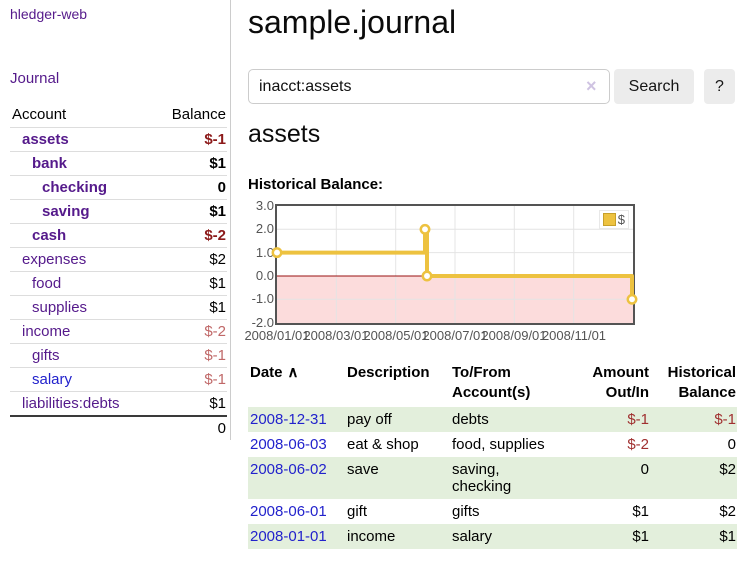 Image resolution: width=742 pixels, height=582 pixels. Describe the element at coordinates (52, 379) in the screenshot. I see `account-link-salary: salary` at that location.